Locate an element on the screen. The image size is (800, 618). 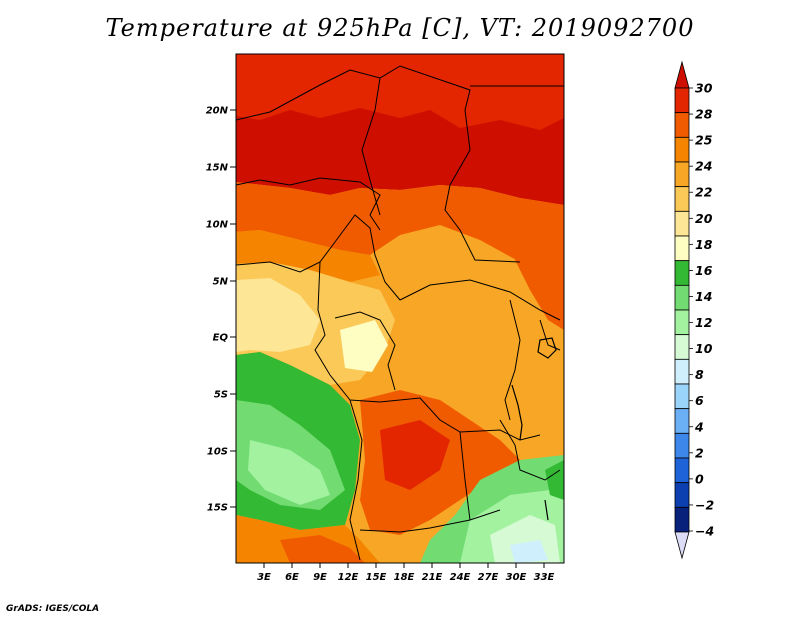
lon-label: 9E is located at coordinates (320, 577).